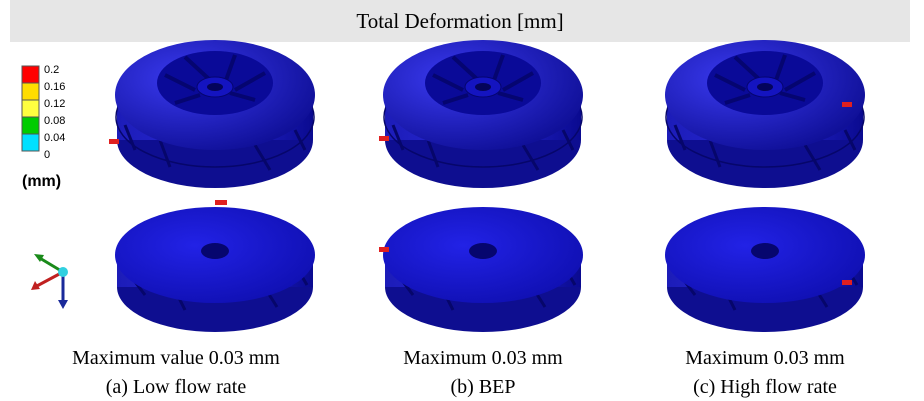 The width and height of the screenshot is (924, 401). I want to click on legend-tick-label: 0.16, so click(54, 87).